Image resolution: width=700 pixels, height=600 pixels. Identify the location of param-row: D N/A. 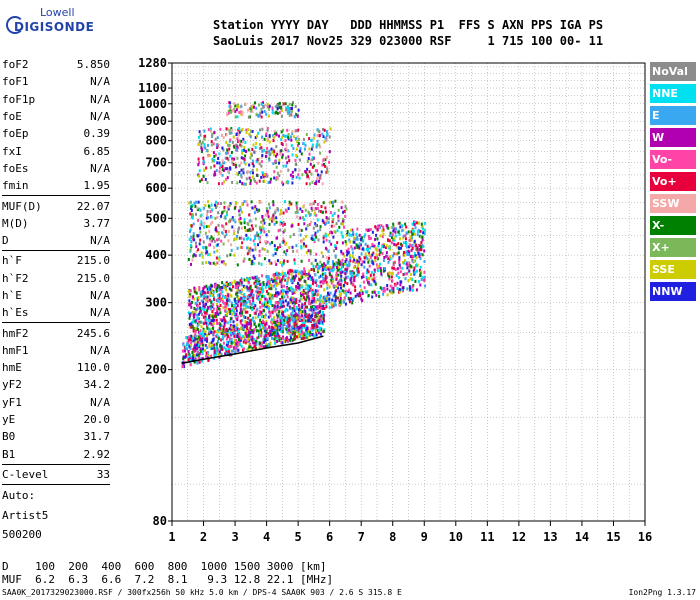
(56, 240).